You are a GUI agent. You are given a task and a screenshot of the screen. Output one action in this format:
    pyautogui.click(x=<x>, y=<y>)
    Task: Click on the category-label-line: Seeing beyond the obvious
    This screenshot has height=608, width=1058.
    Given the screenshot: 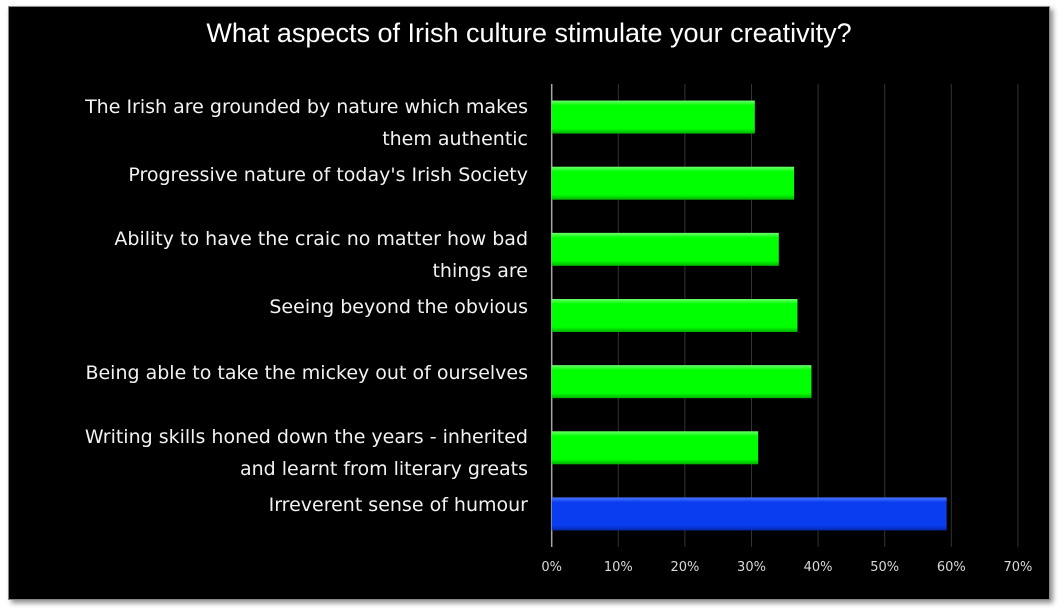 What is the action you would take?
    pyautogui.click(x=398, y=307)
    